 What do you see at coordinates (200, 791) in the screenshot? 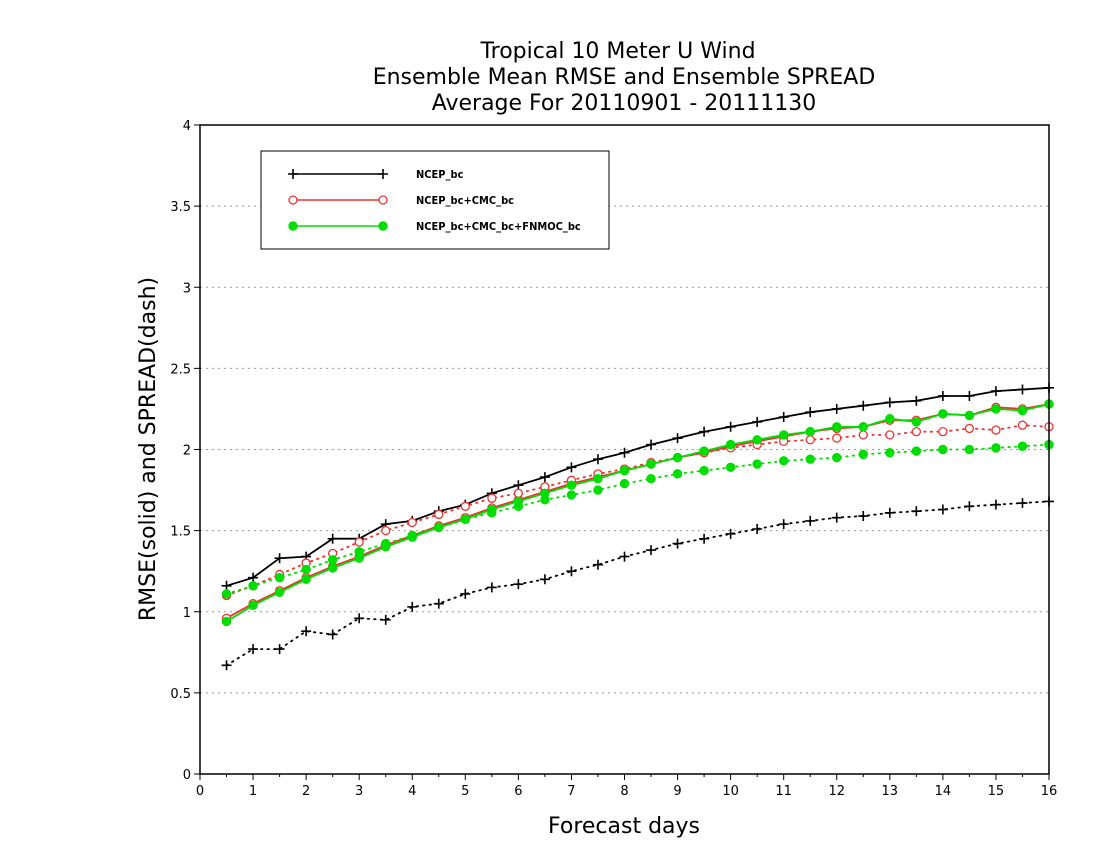
I see `x-tick-label: 0` at bounding box center [200, 791].